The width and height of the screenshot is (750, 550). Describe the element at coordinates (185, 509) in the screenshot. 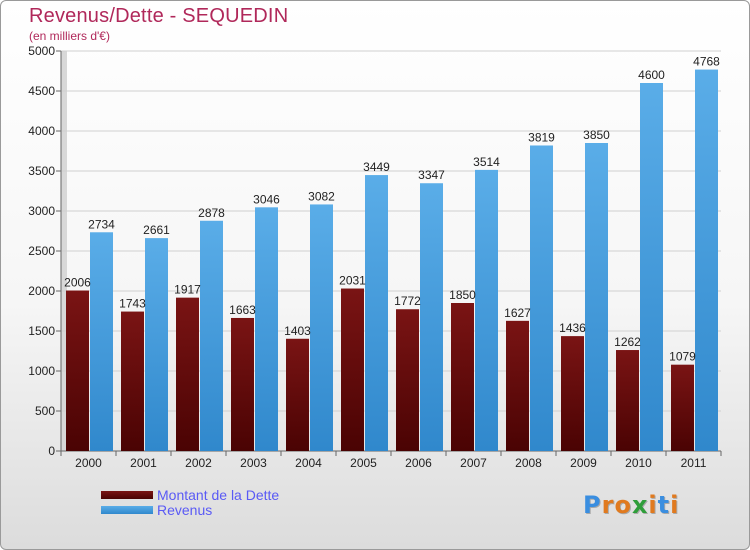

I see `legend-label-revenus: Revenus` at that location.